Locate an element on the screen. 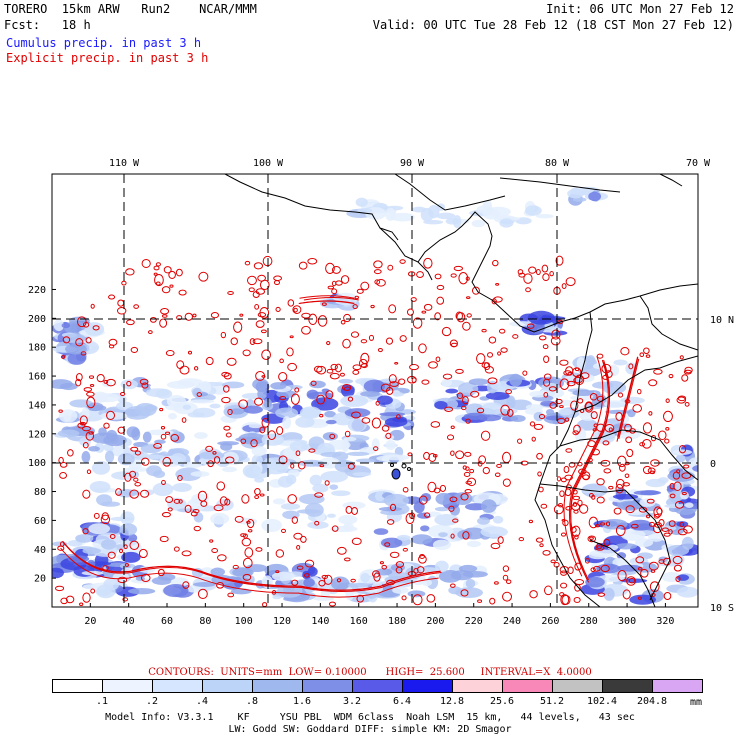  y-grid-label: 140 is located at coordinates (37, 405).